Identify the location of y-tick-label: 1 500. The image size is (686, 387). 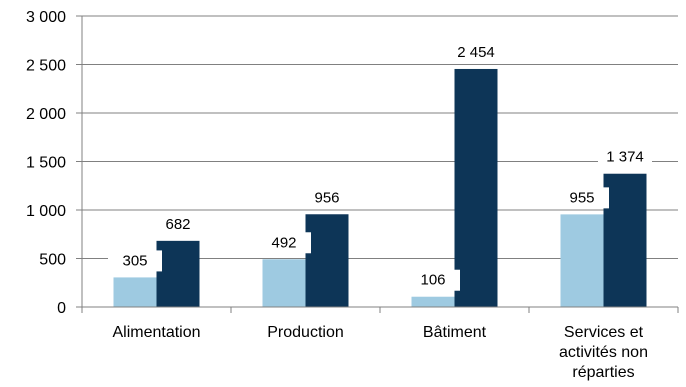
(46, 163).